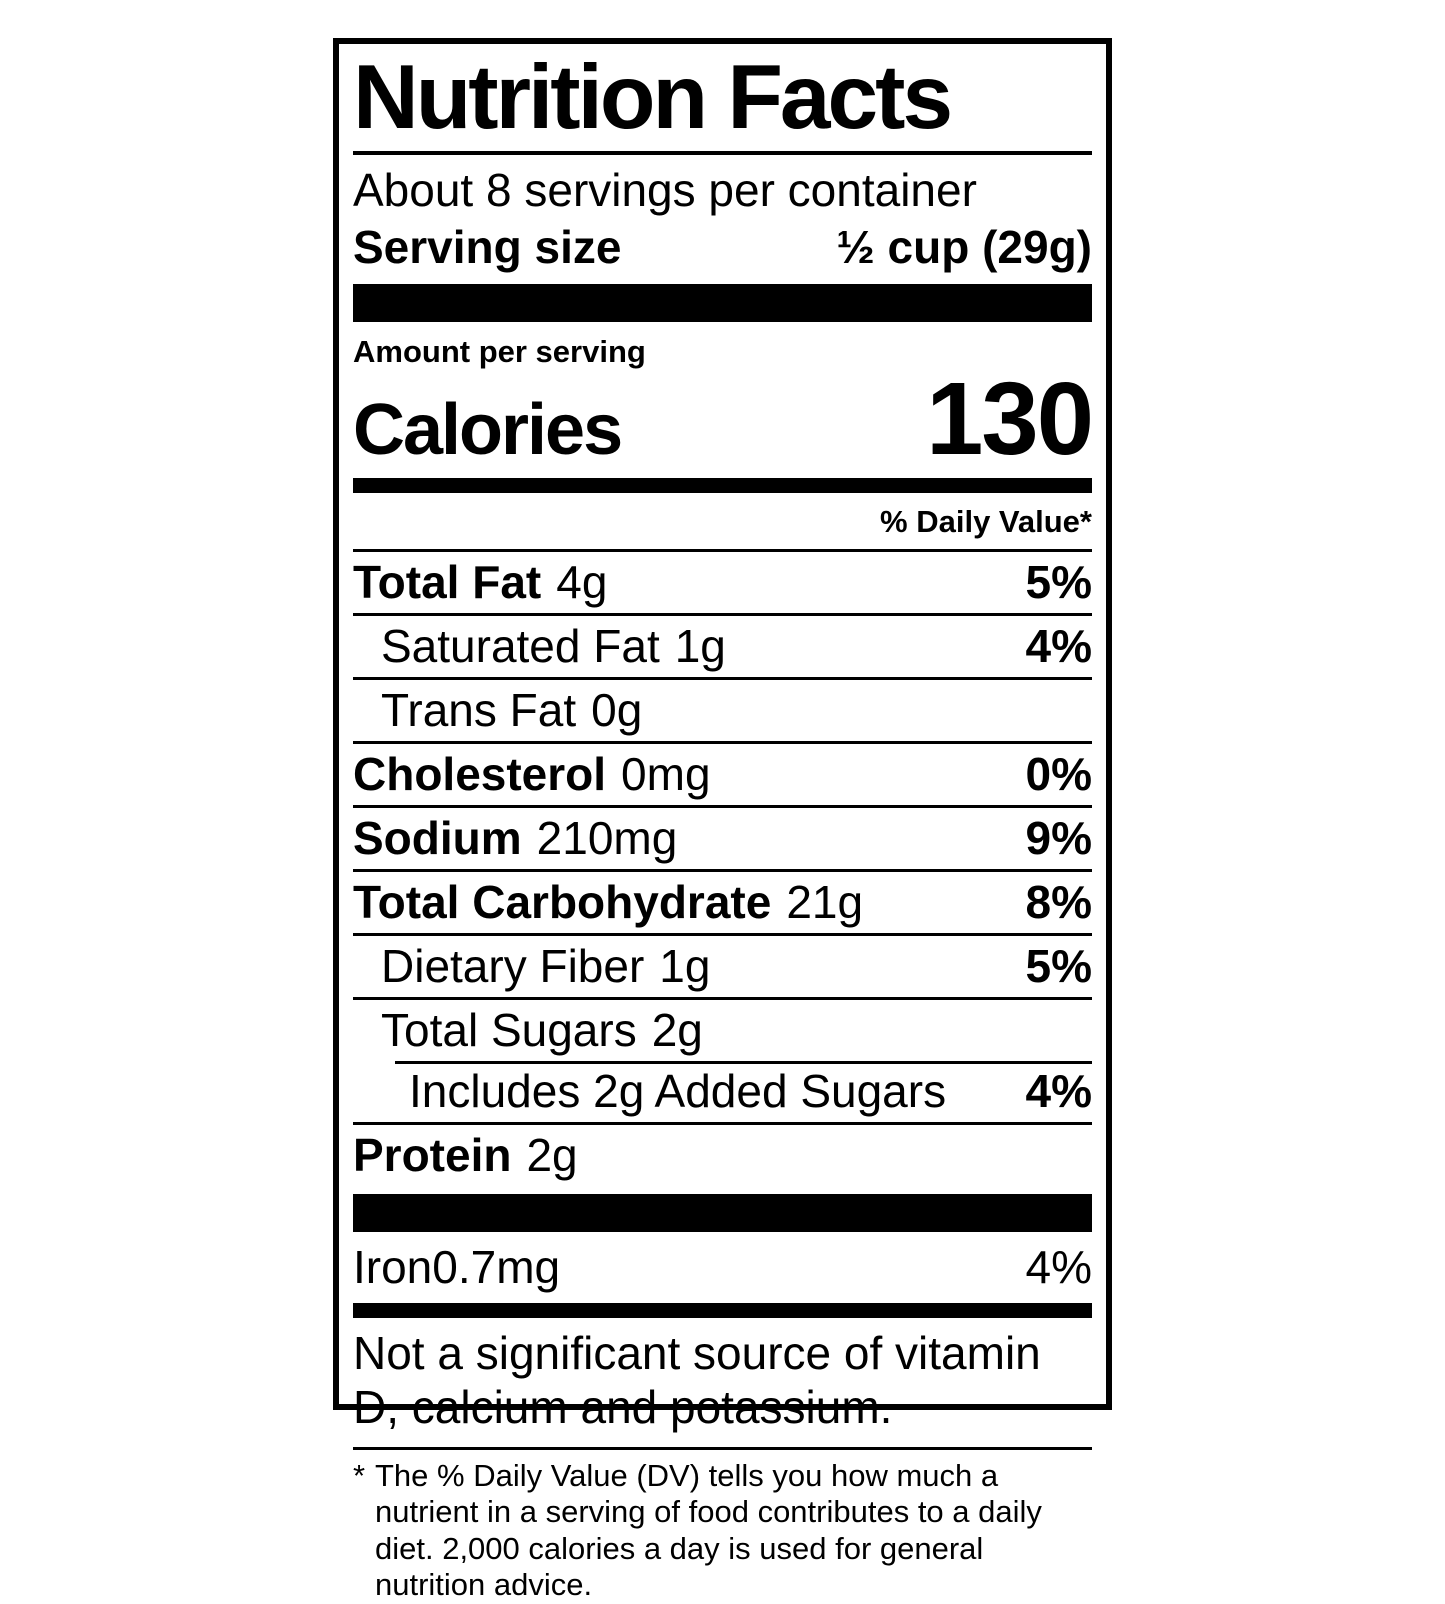 This screenshot has height=1604, width=1445. Describe the element at coordinates (986, 522) in the screenshot. I see `daily-value-header: % Daily Value*` at that location.